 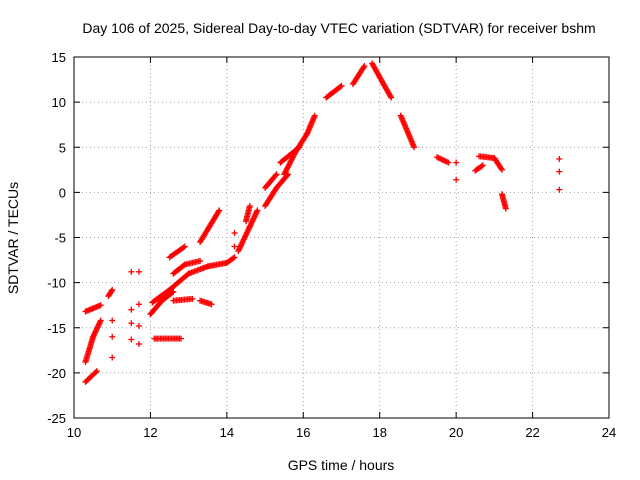 What do you see at coordinates (56, 328) in the screenshot?
I see `y-tick-label: -15` at bounding box center [56, 328].